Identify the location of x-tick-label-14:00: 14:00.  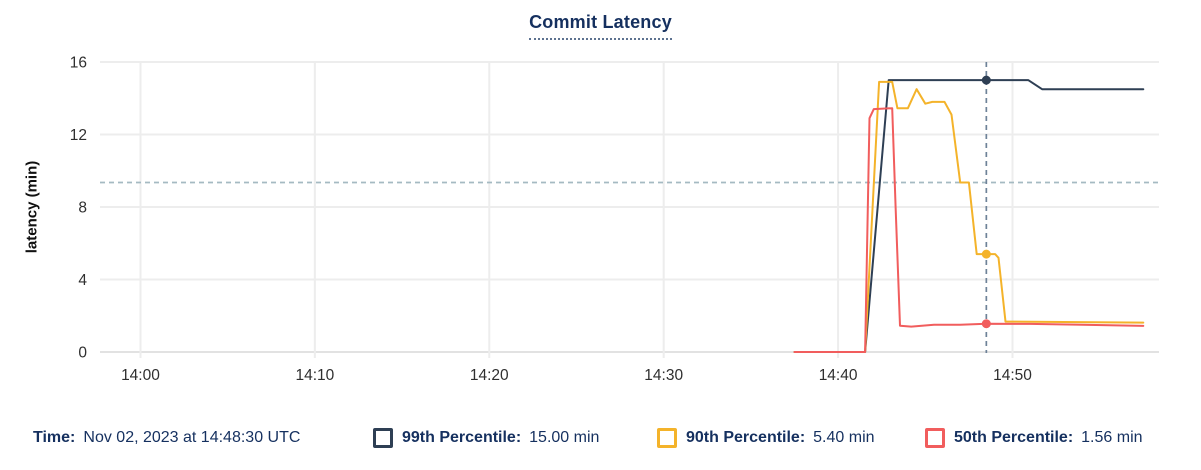
(140, 375).